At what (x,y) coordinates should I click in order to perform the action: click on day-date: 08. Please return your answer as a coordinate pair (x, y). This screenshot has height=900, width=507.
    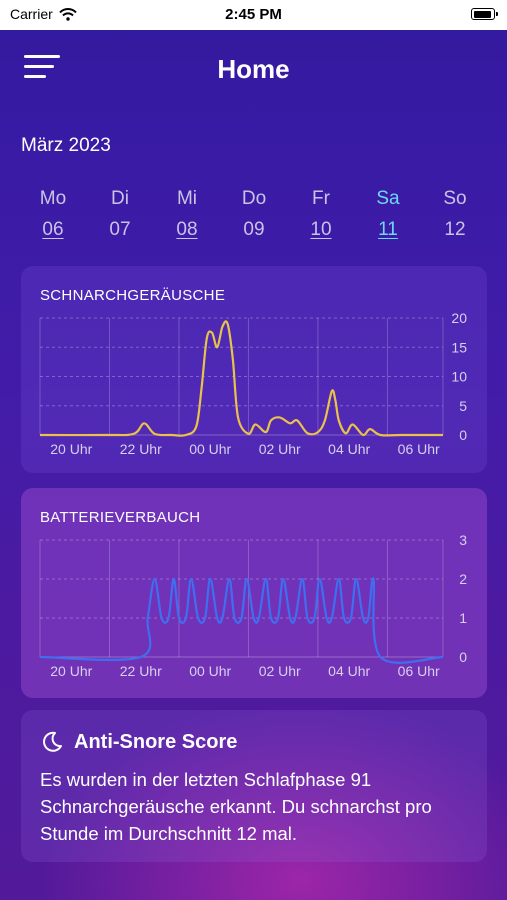
    Looking at the image, I should click on (187, 229).